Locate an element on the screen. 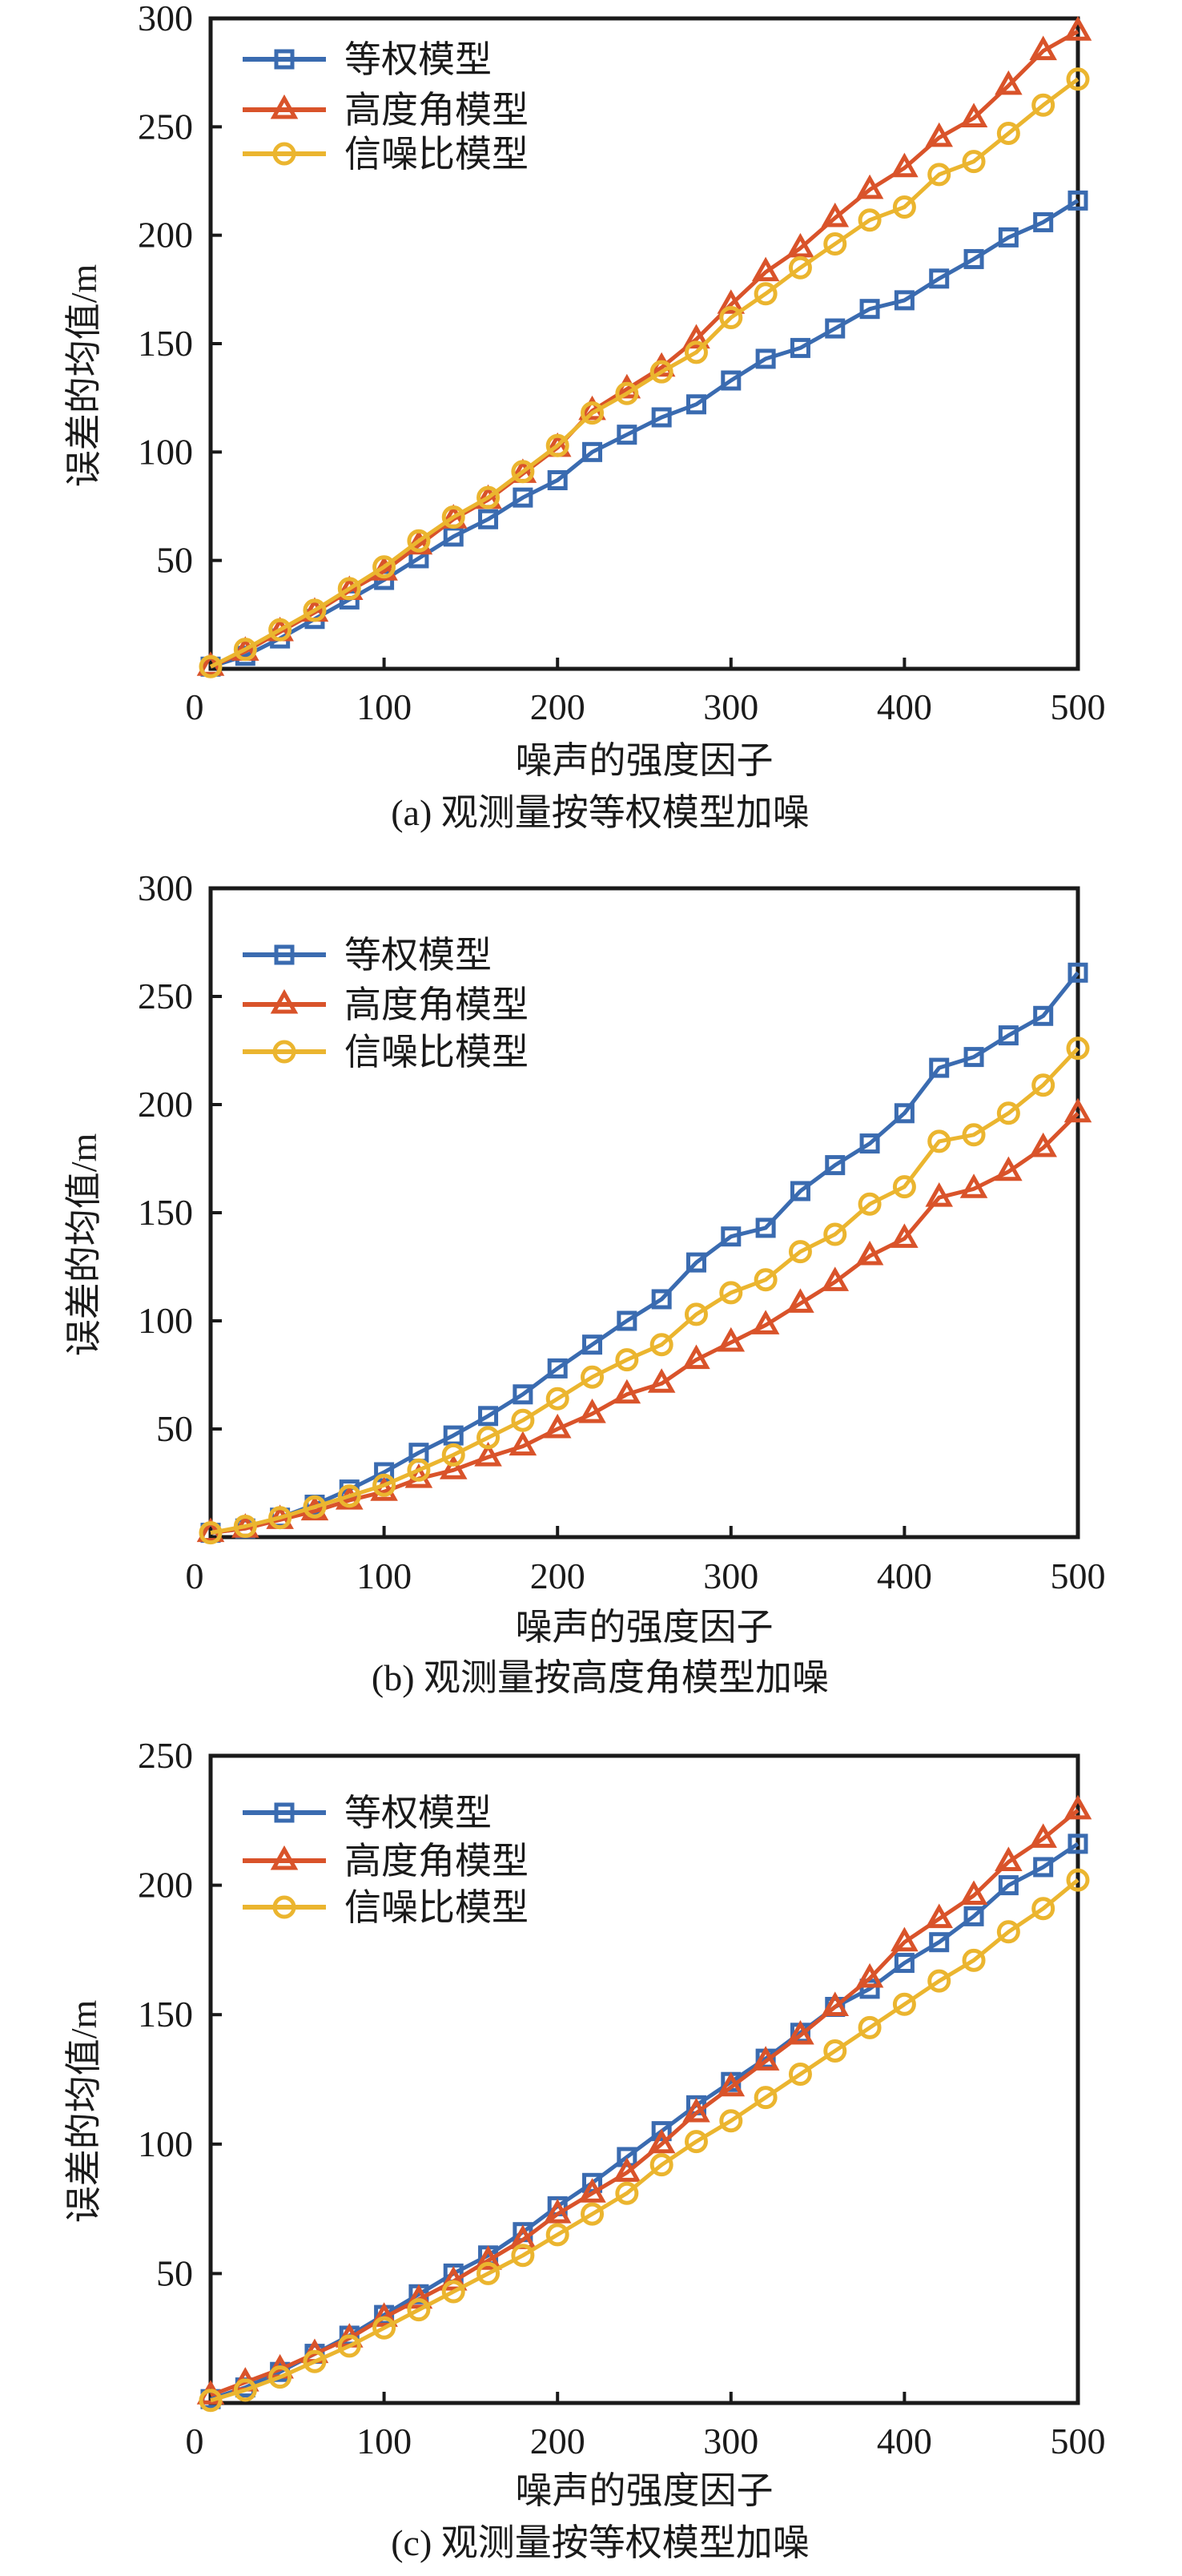 This screenshot has height=2576, width=1182. series-line is located at coordinates (644, 2140).